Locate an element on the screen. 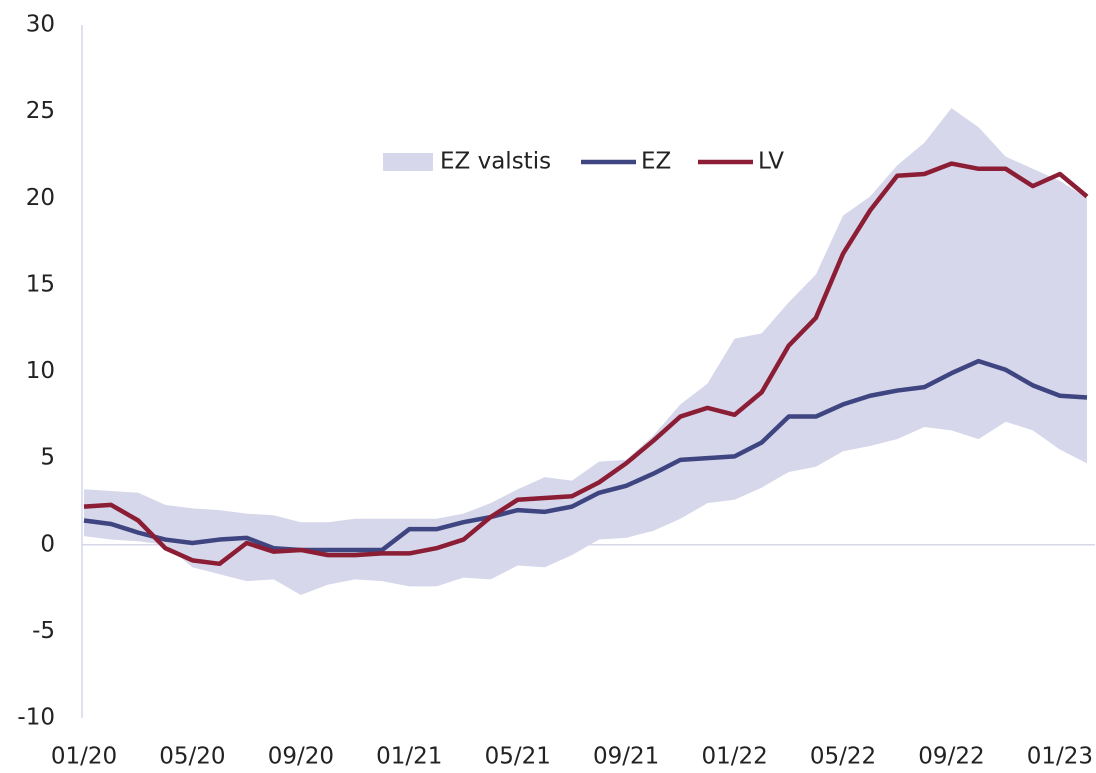 This screenshot has height=773, width=1096. legend-label: EZ is located at coordinates (656, 162).